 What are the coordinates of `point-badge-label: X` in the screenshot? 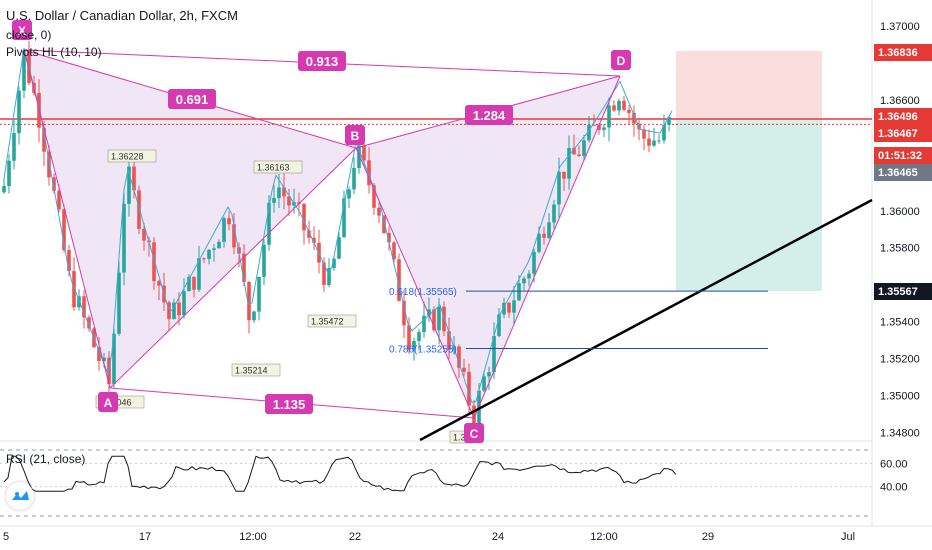 It's located at (22, 31).